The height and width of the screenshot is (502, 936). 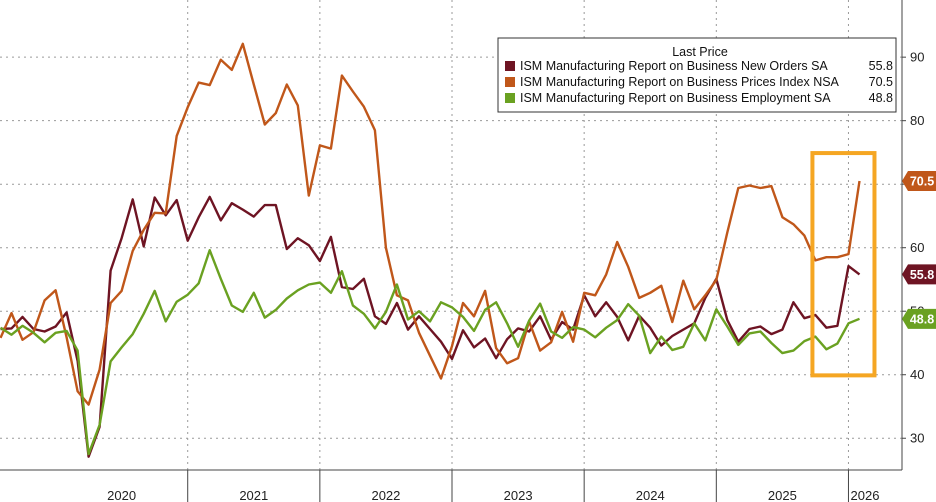 I want to click on badge-value-0: 55.8, so click(x=922, y=275).